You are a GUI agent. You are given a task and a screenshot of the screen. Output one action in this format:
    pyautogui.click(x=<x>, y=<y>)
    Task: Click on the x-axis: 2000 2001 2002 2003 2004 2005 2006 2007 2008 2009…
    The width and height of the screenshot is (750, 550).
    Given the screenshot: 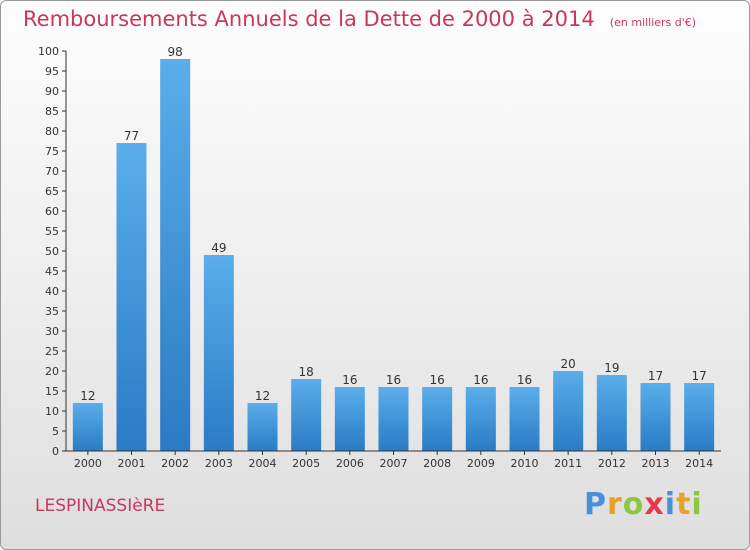 What is the action you would take?
    pyautogui.click(x=393, y=460)
    